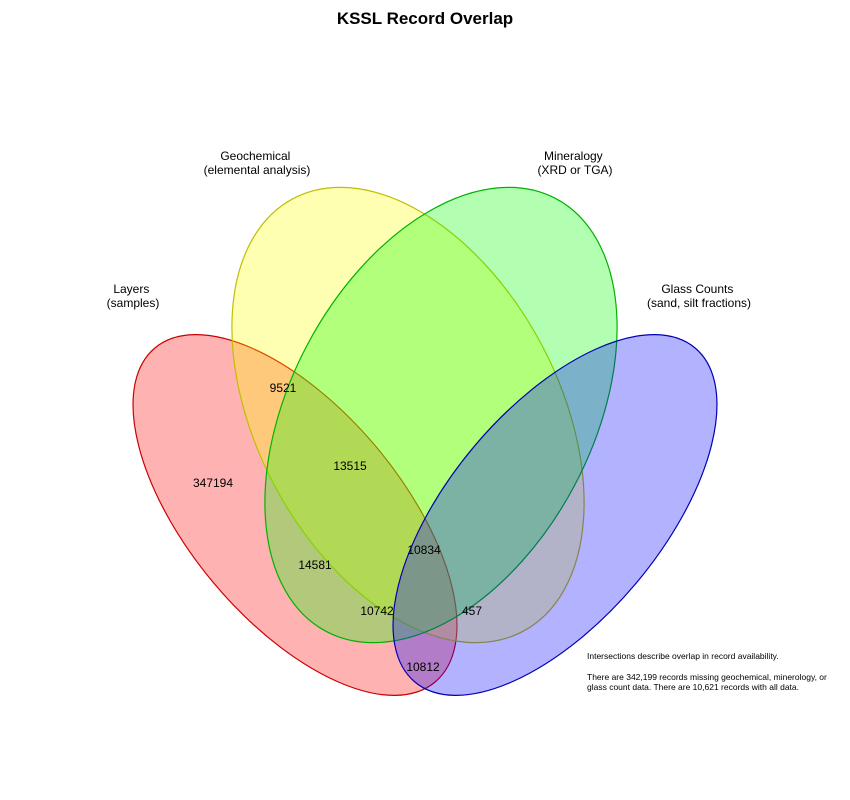 The width and height of the screenshot is (850, 800). Describe the element at coordinates (423, 667) in the screenshot. I see `region-count-layers-glass: 10812` at that location.